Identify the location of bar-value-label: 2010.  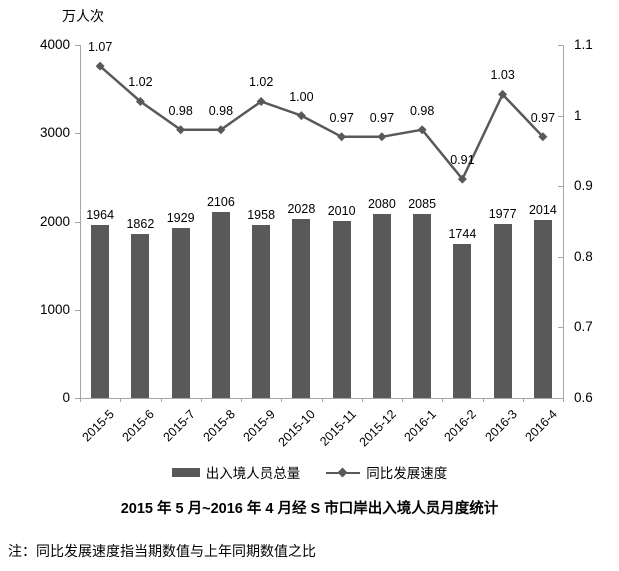
(341, 210).